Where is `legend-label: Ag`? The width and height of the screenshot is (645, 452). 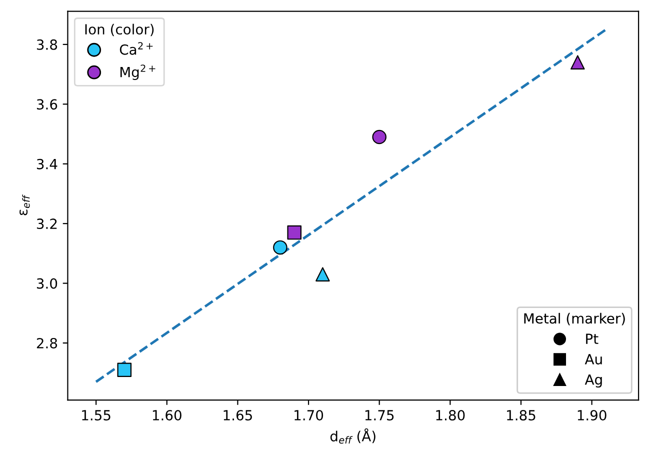 legend-label: Ag is located at coordinates (593, 381).